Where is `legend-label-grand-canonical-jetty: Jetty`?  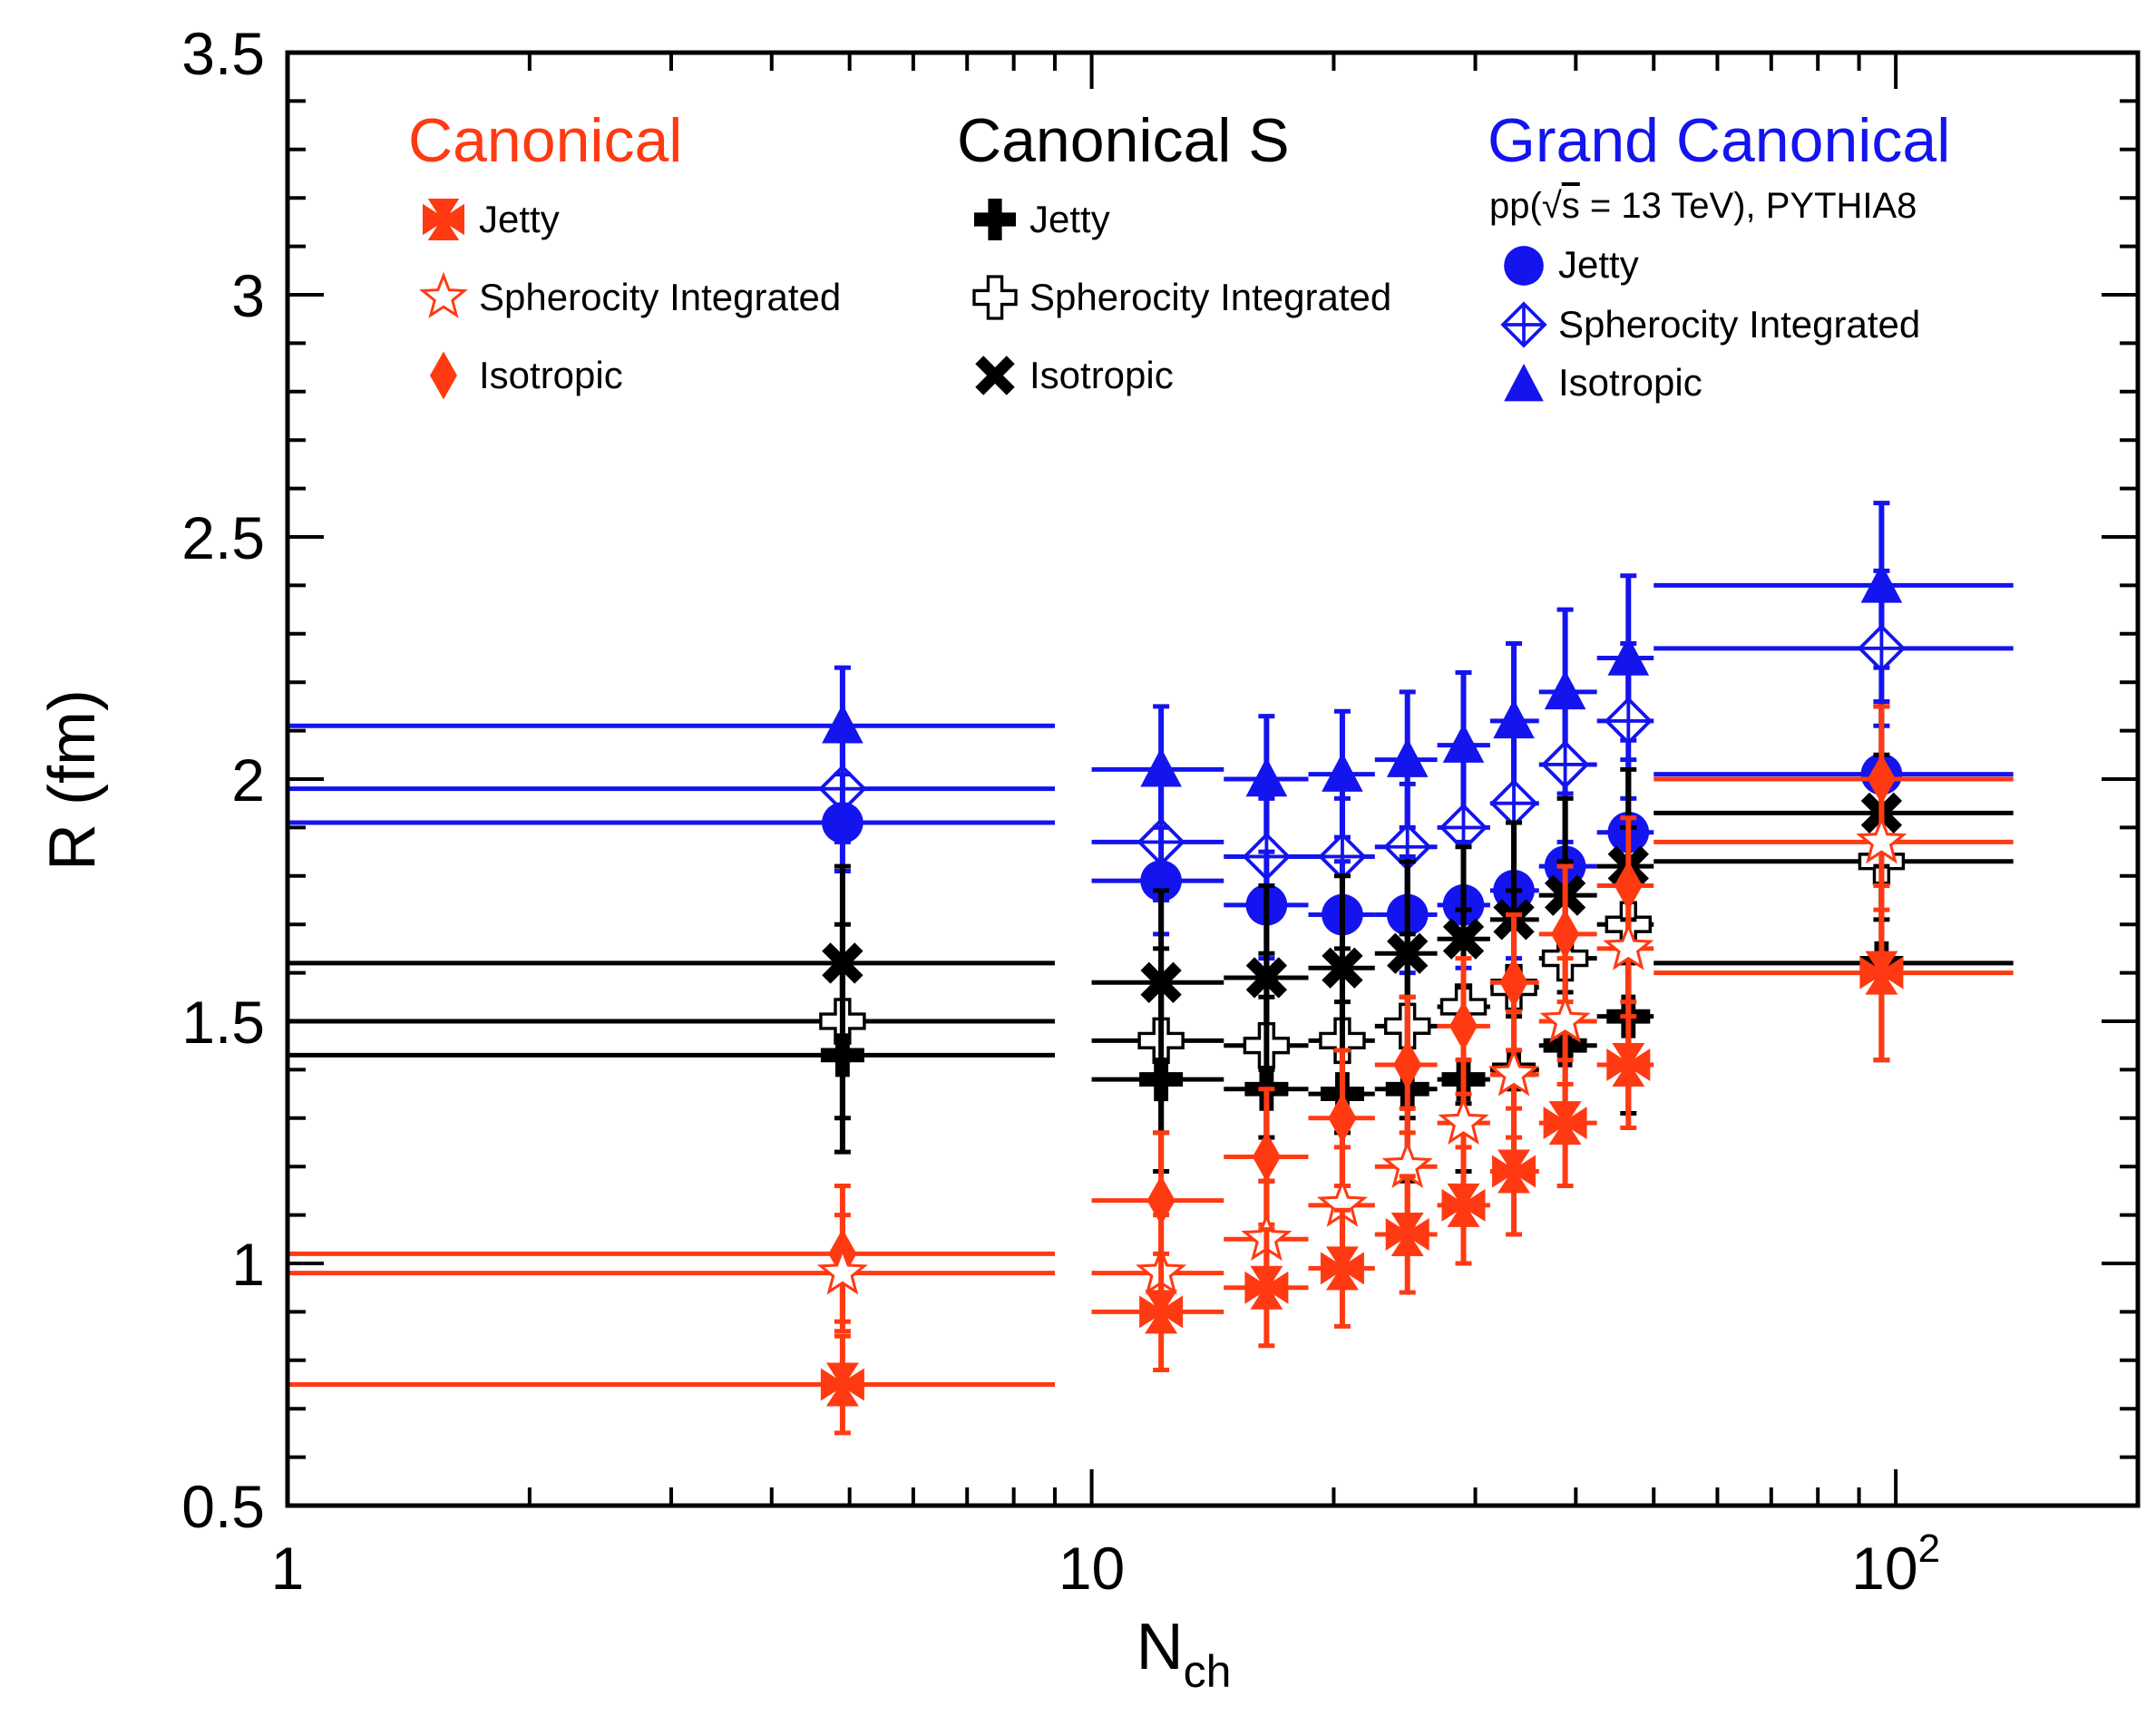
legend-label-grand-canonical-jetty: Jetty is located at coordinates (1598, 264).